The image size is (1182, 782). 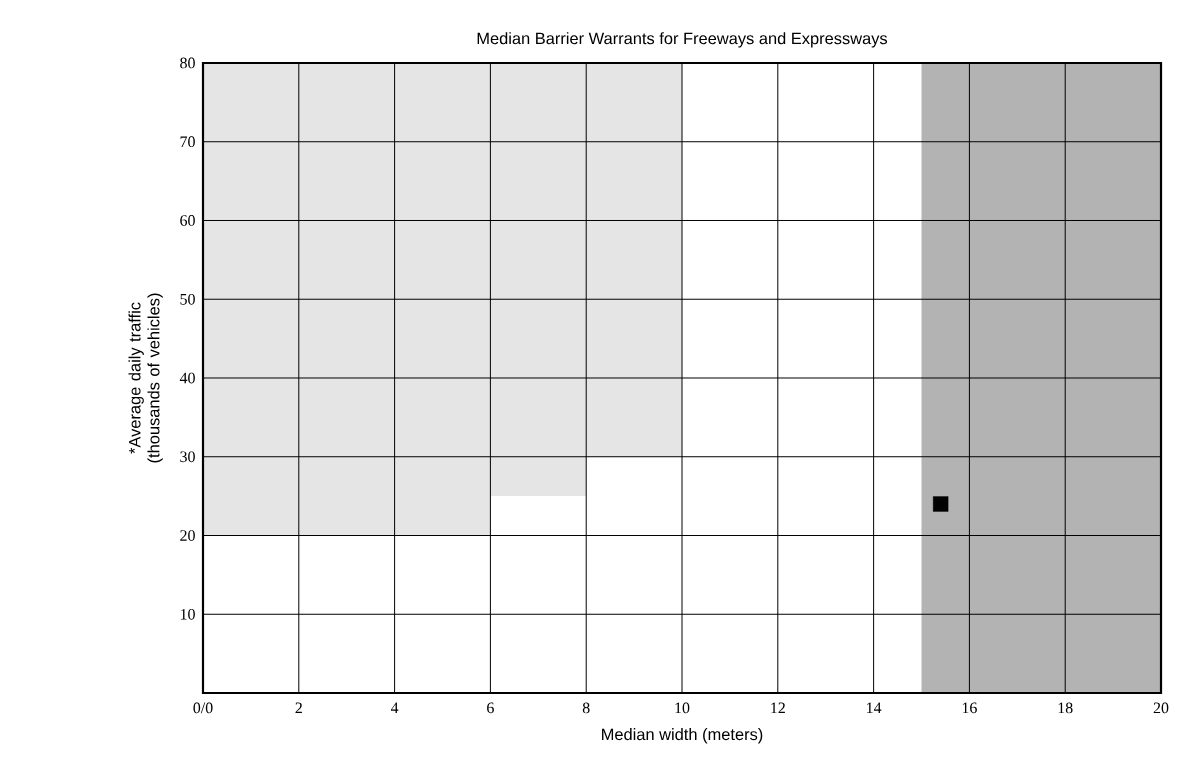 What do you see at coordinates (682, 40) in the screenshot?
I see `chart-title: Median Barrier Warrants for Freeways and Expressways` at bounding box center [682, 40].